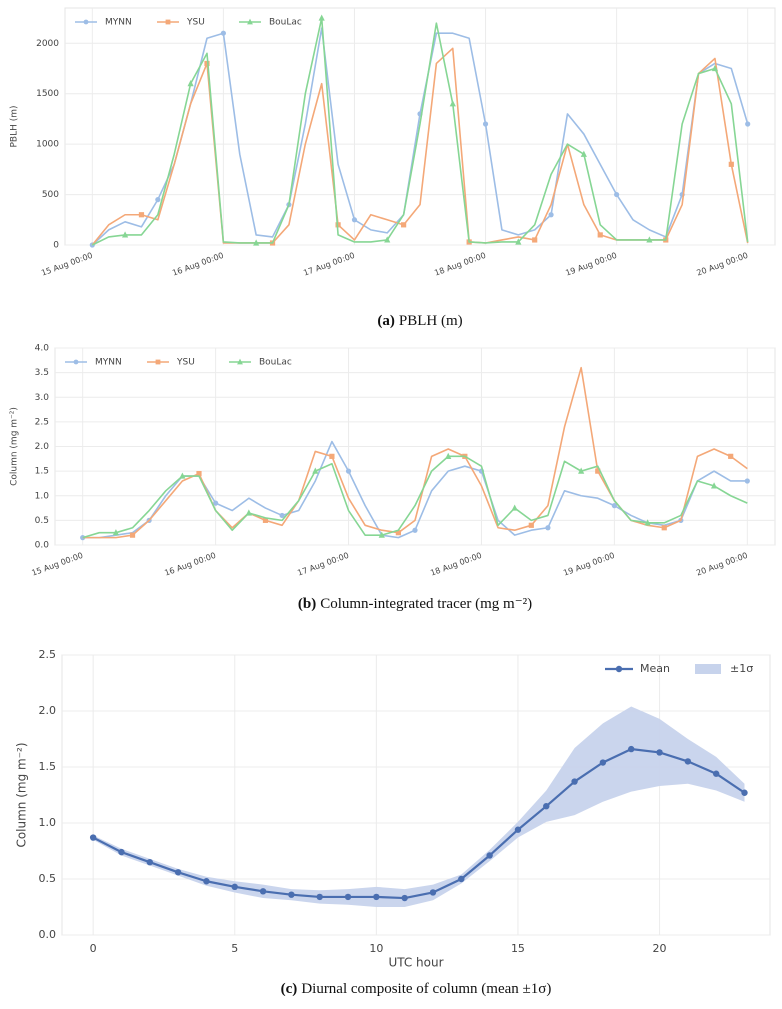 The height and width of the screenshot is (1009, 782). What do you see at coordinates (285, 23) in the screenshot?
I see `legend-label: BouLac` at bounding box center [285, 23].